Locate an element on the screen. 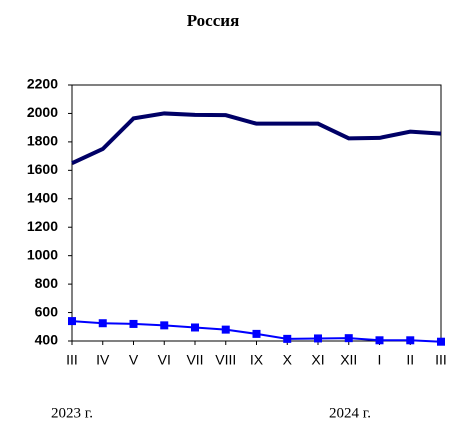  x-tick-label: II is located at coordinates (410, 360).